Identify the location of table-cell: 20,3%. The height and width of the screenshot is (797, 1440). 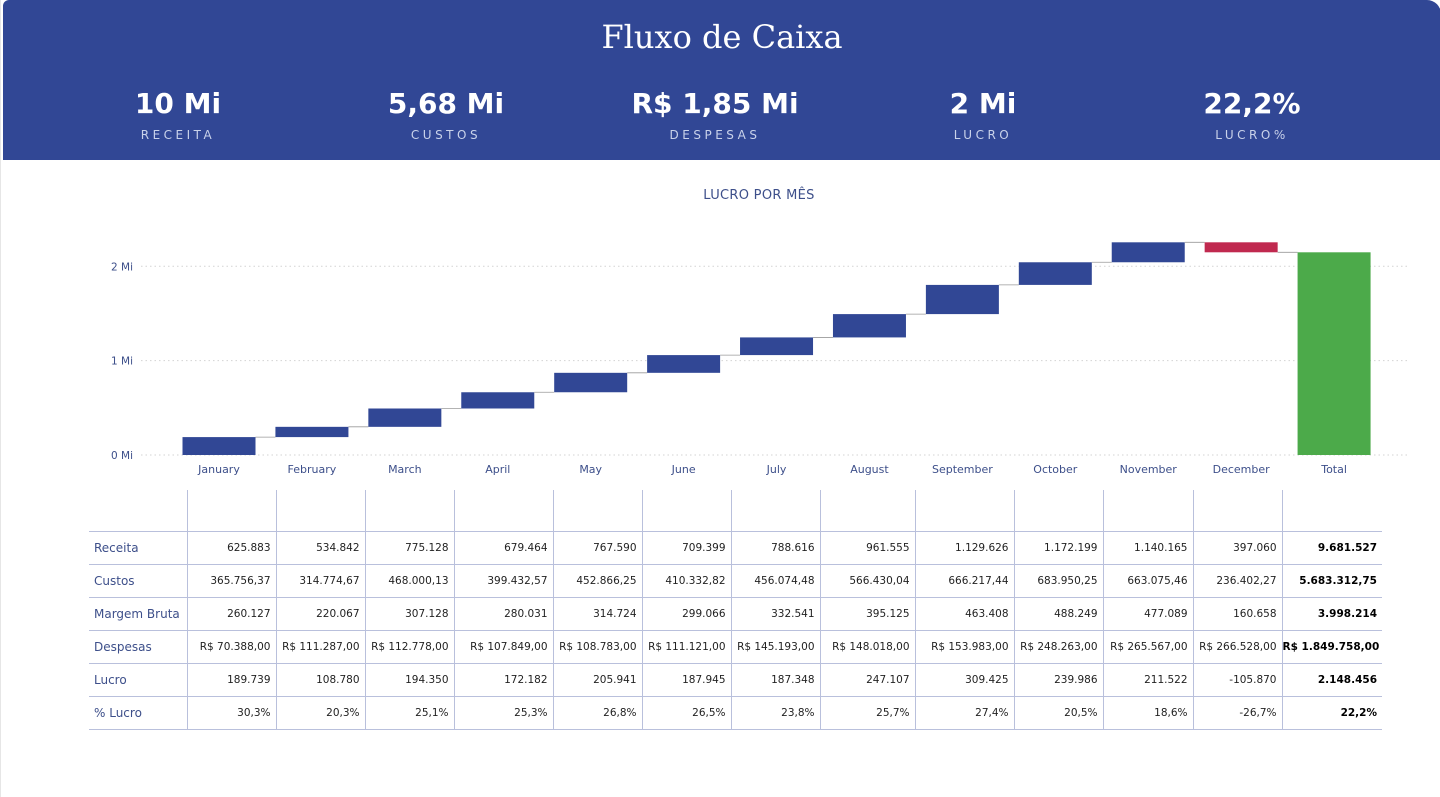
(320, 713).